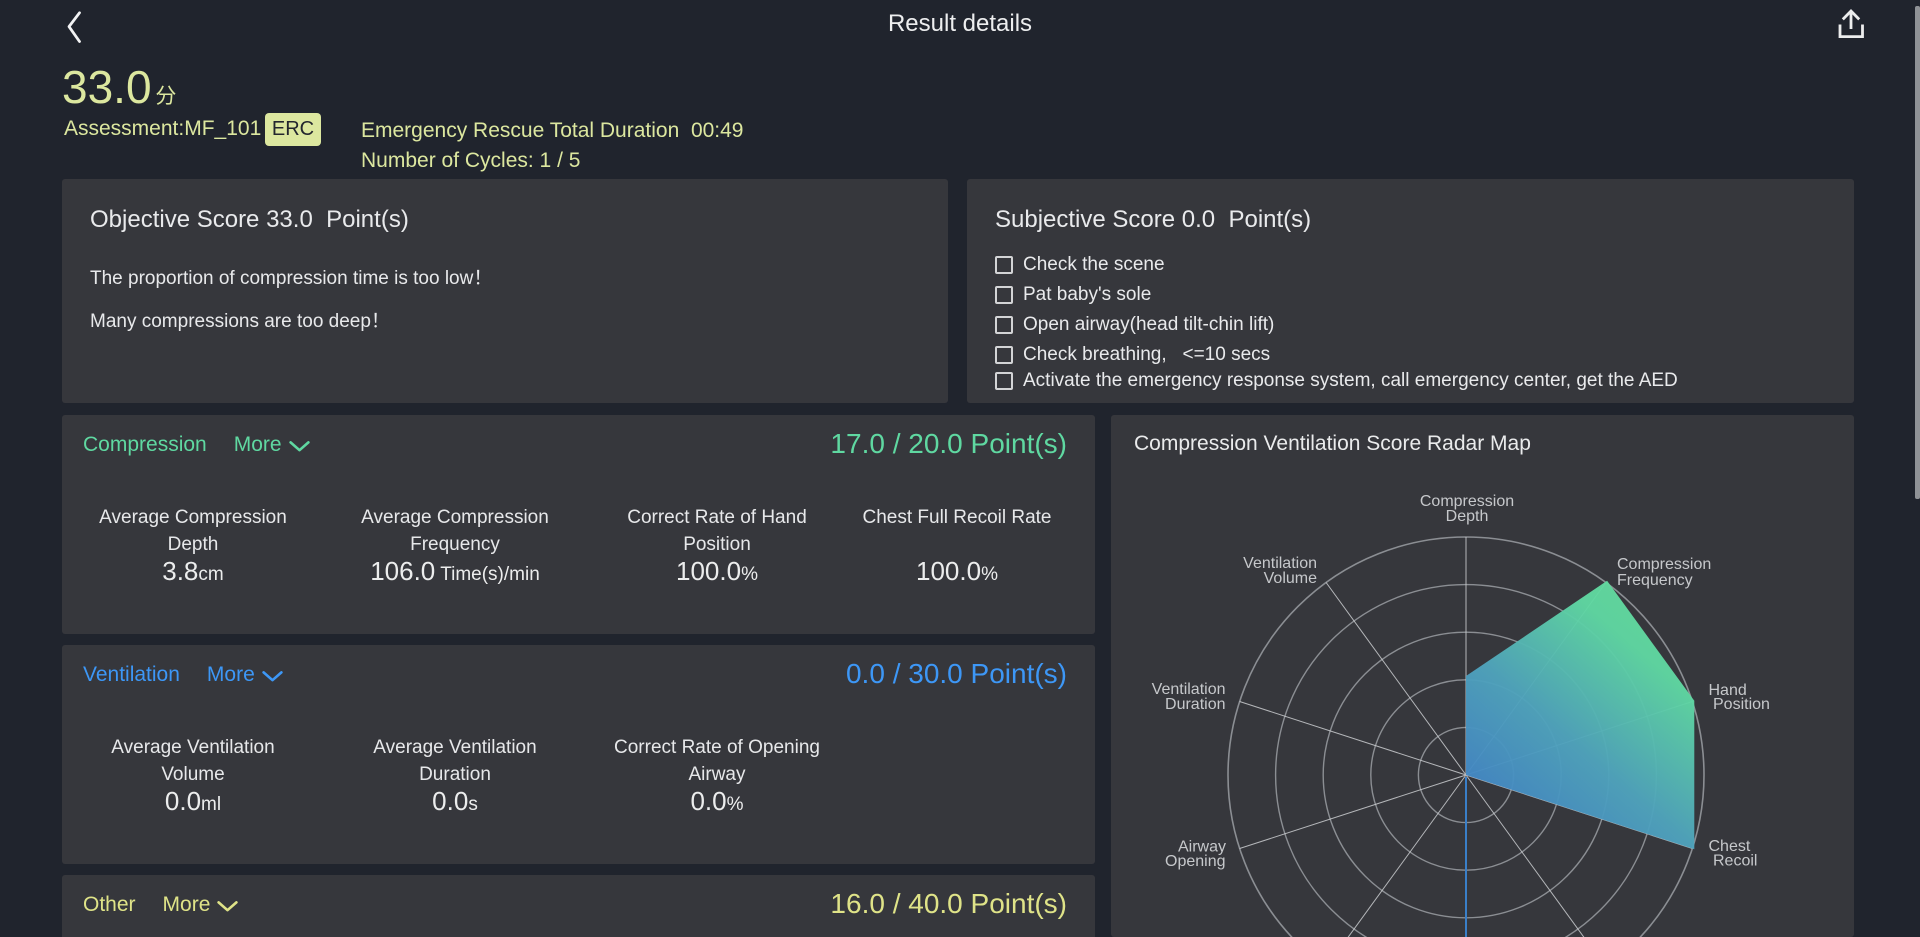  What do you see at coordinates (1195, 861) in the screenshot?
I see `svg-text: Opening` at bounding box center [1195, 861].